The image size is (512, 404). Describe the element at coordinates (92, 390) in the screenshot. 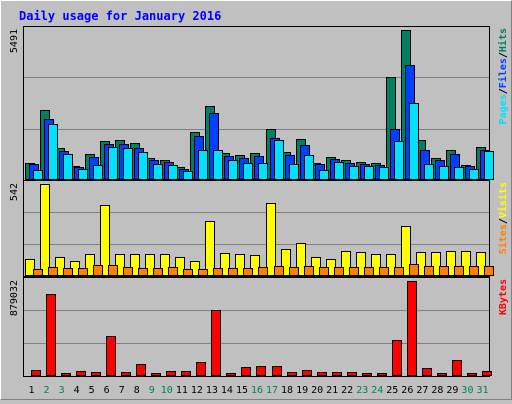

I see `x-tick-label: 5` at that location.